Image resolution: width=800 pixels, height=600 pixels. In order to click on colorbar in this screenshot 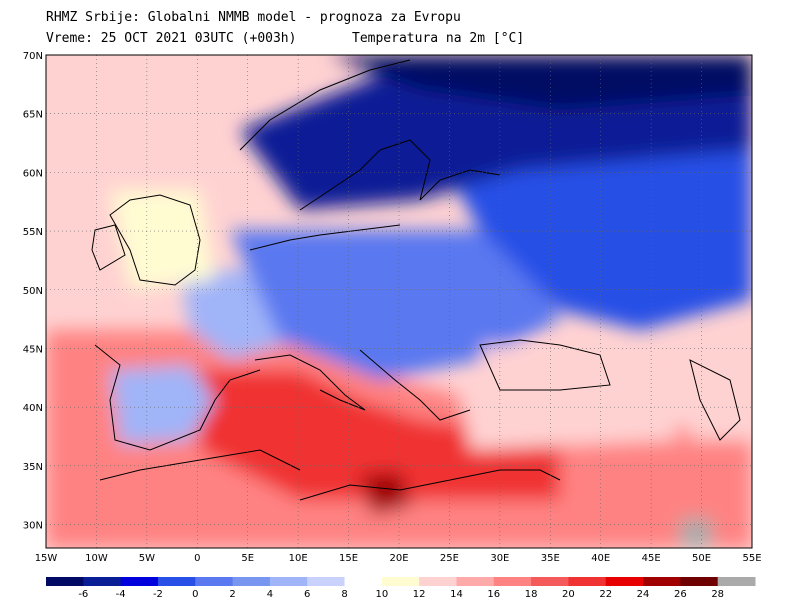, I will do `click(401, 581)`.